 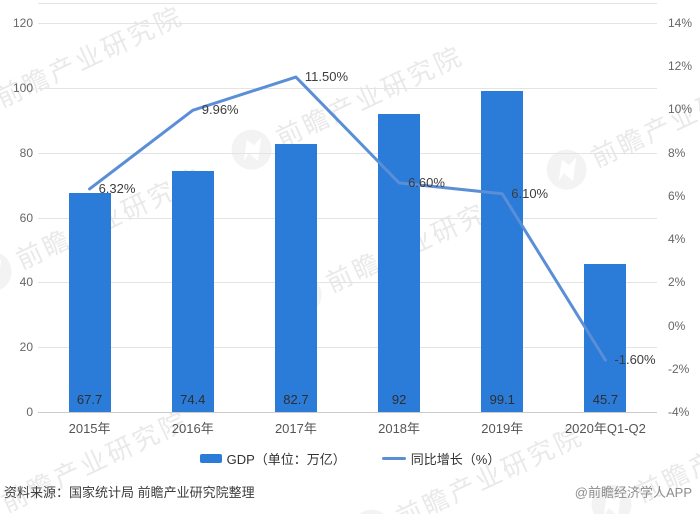 I want to click on line-value-label: 6.10%, so click(x=530, y=193).